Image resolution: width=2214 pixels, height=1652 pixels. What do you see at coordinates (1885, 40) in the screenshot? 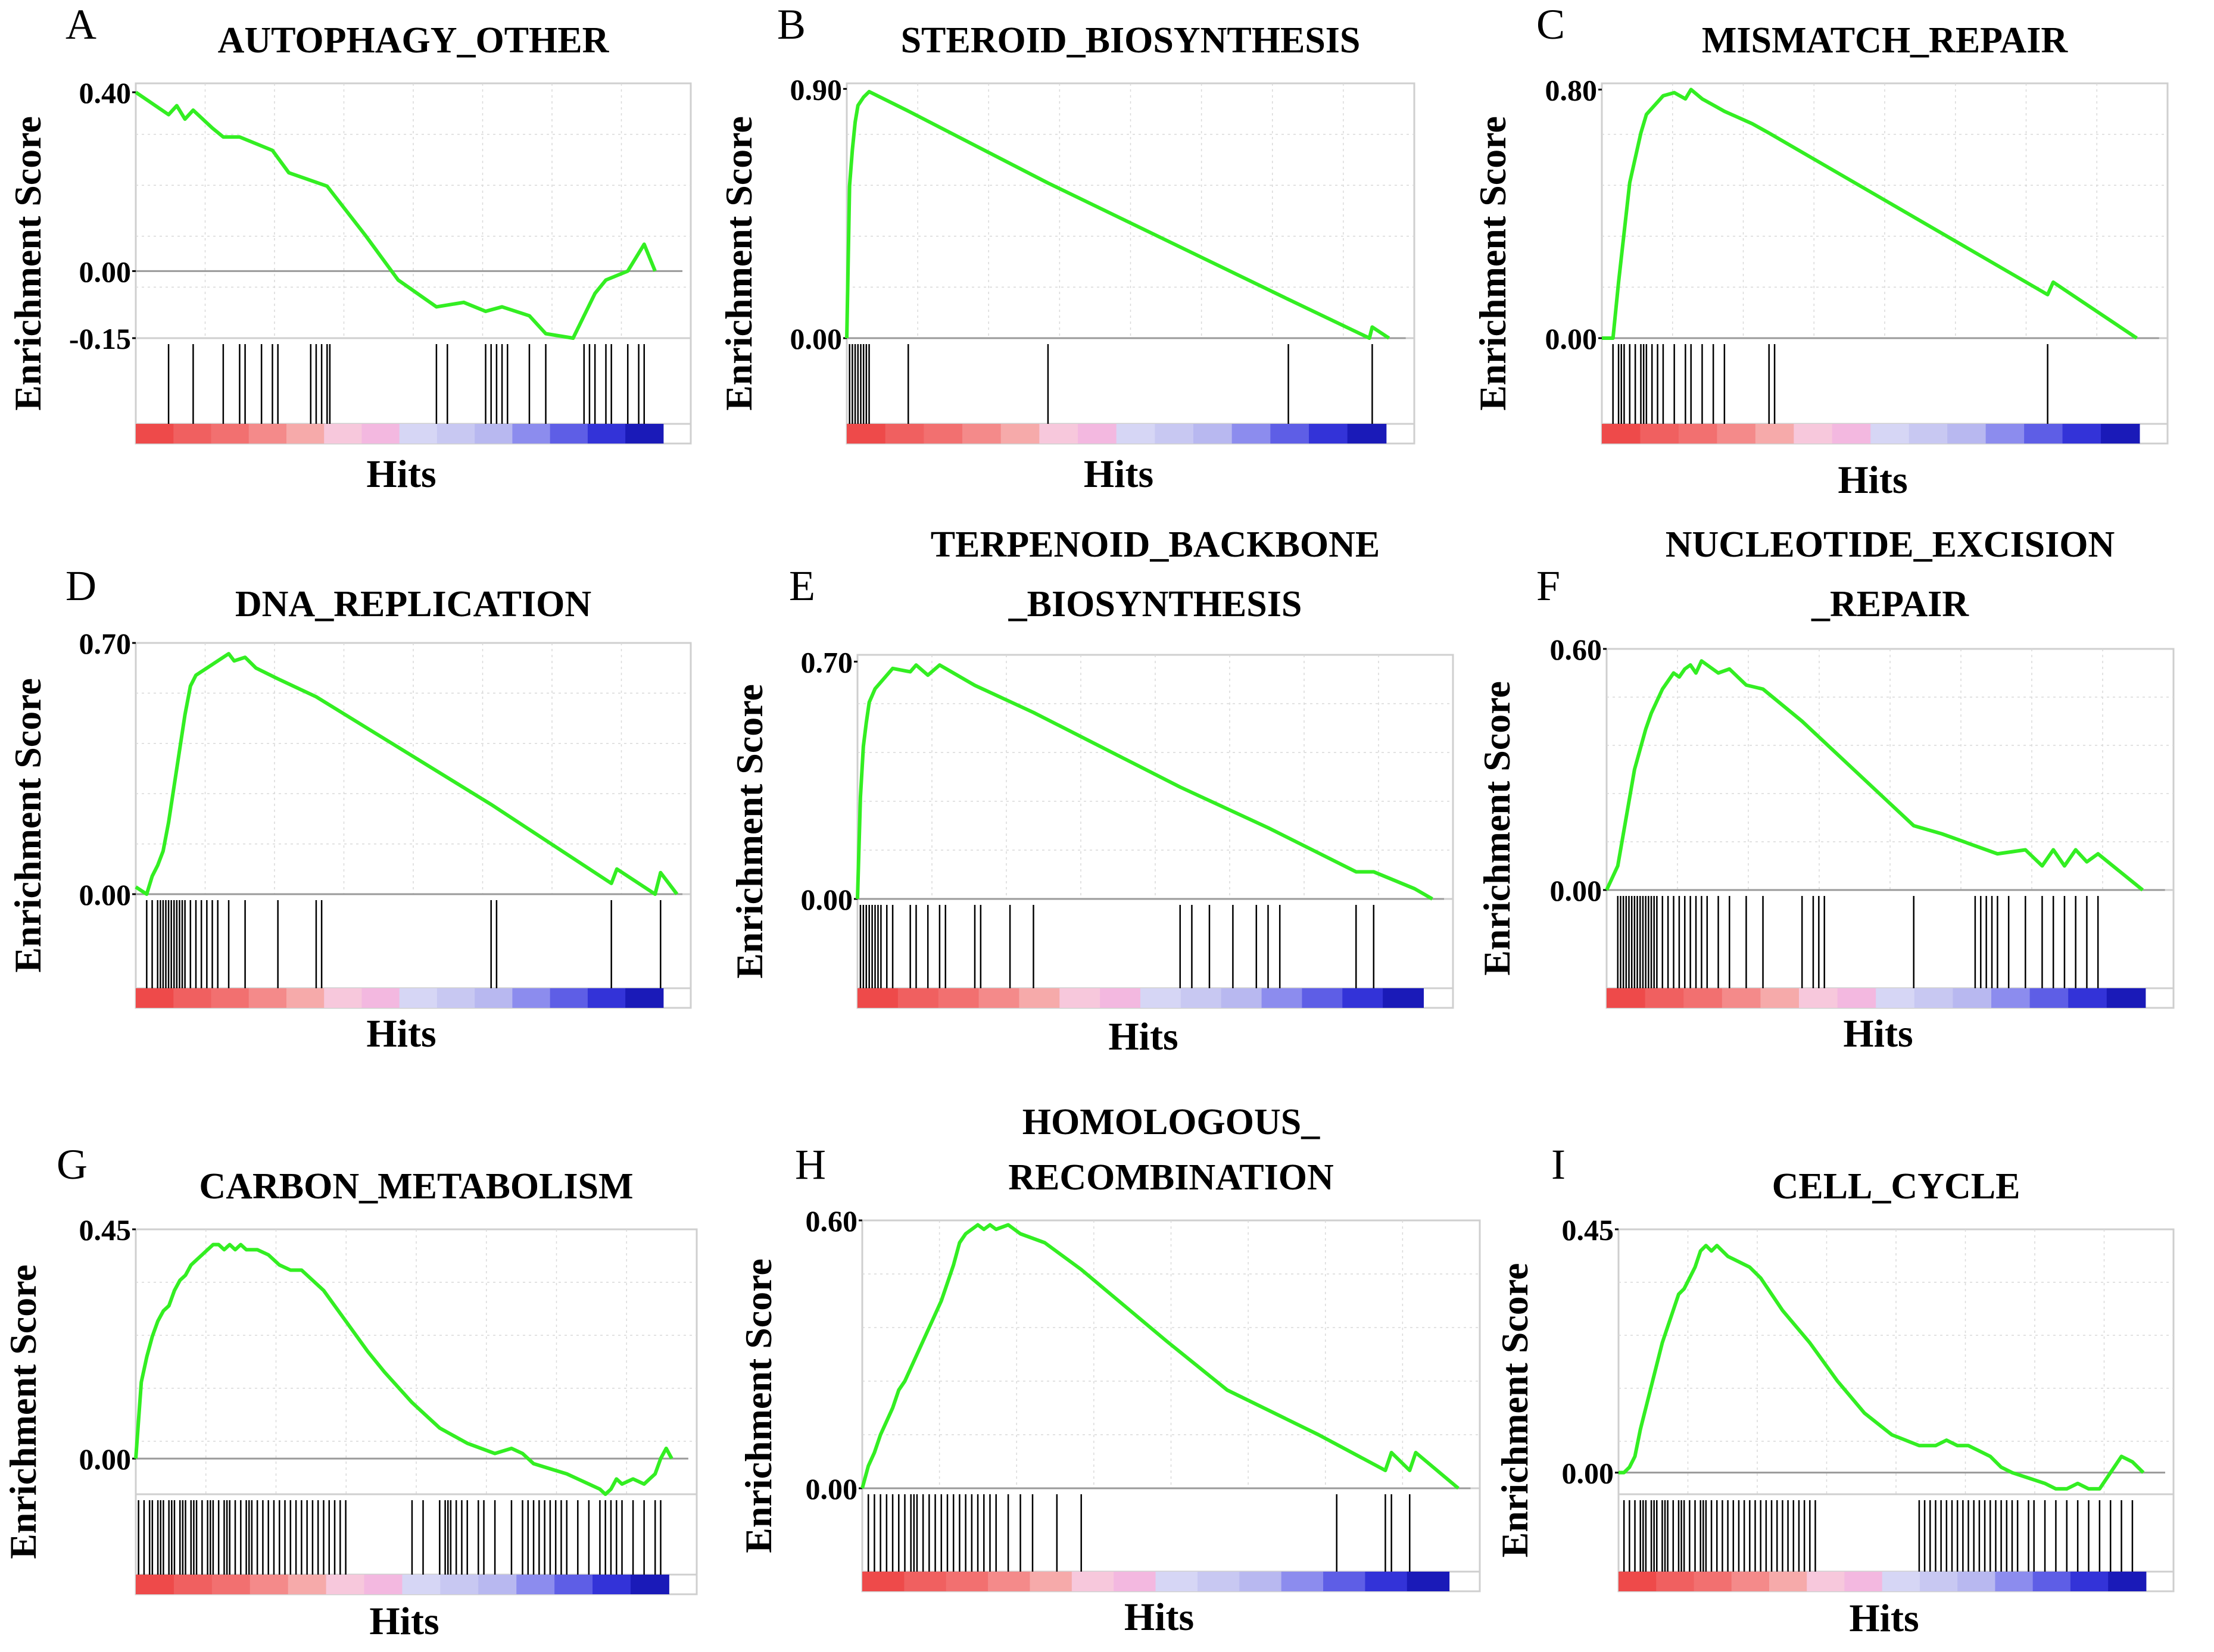
I see `chart-title: MISMATCH_REPAIR` at bounding box center [1885, 40].